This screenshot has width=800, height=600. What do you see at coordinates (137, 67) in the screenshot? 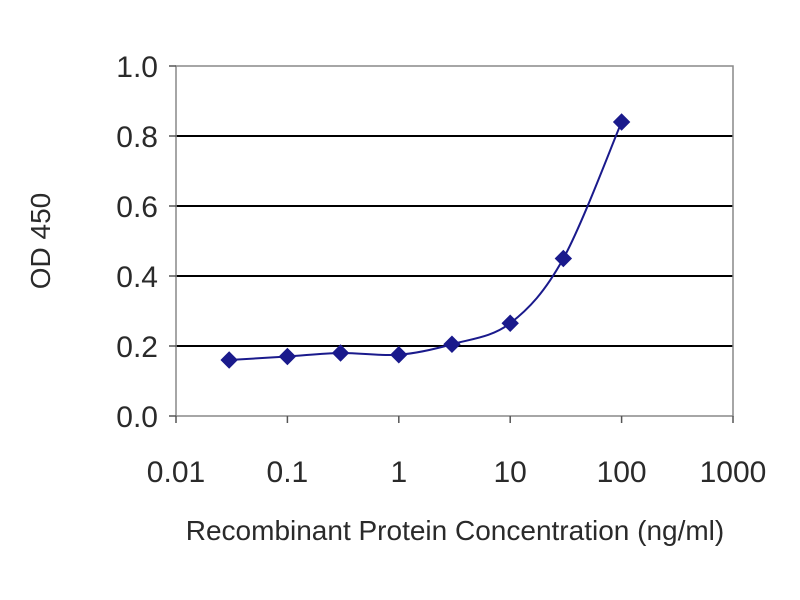
I see `y-tick-label-5: 1.0` at bounding box center [137, 67].